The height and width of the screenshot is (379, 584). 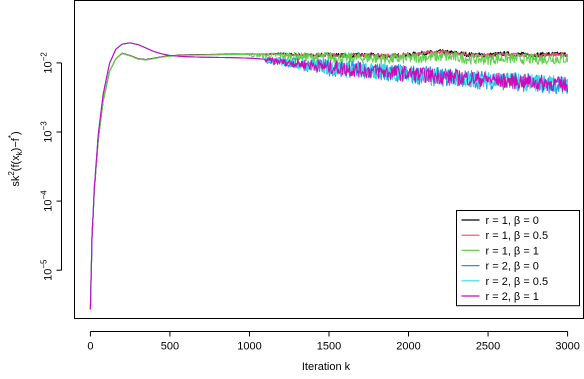 I want to click on y-axis-title-part: )−f, so click(x=16, y=144).